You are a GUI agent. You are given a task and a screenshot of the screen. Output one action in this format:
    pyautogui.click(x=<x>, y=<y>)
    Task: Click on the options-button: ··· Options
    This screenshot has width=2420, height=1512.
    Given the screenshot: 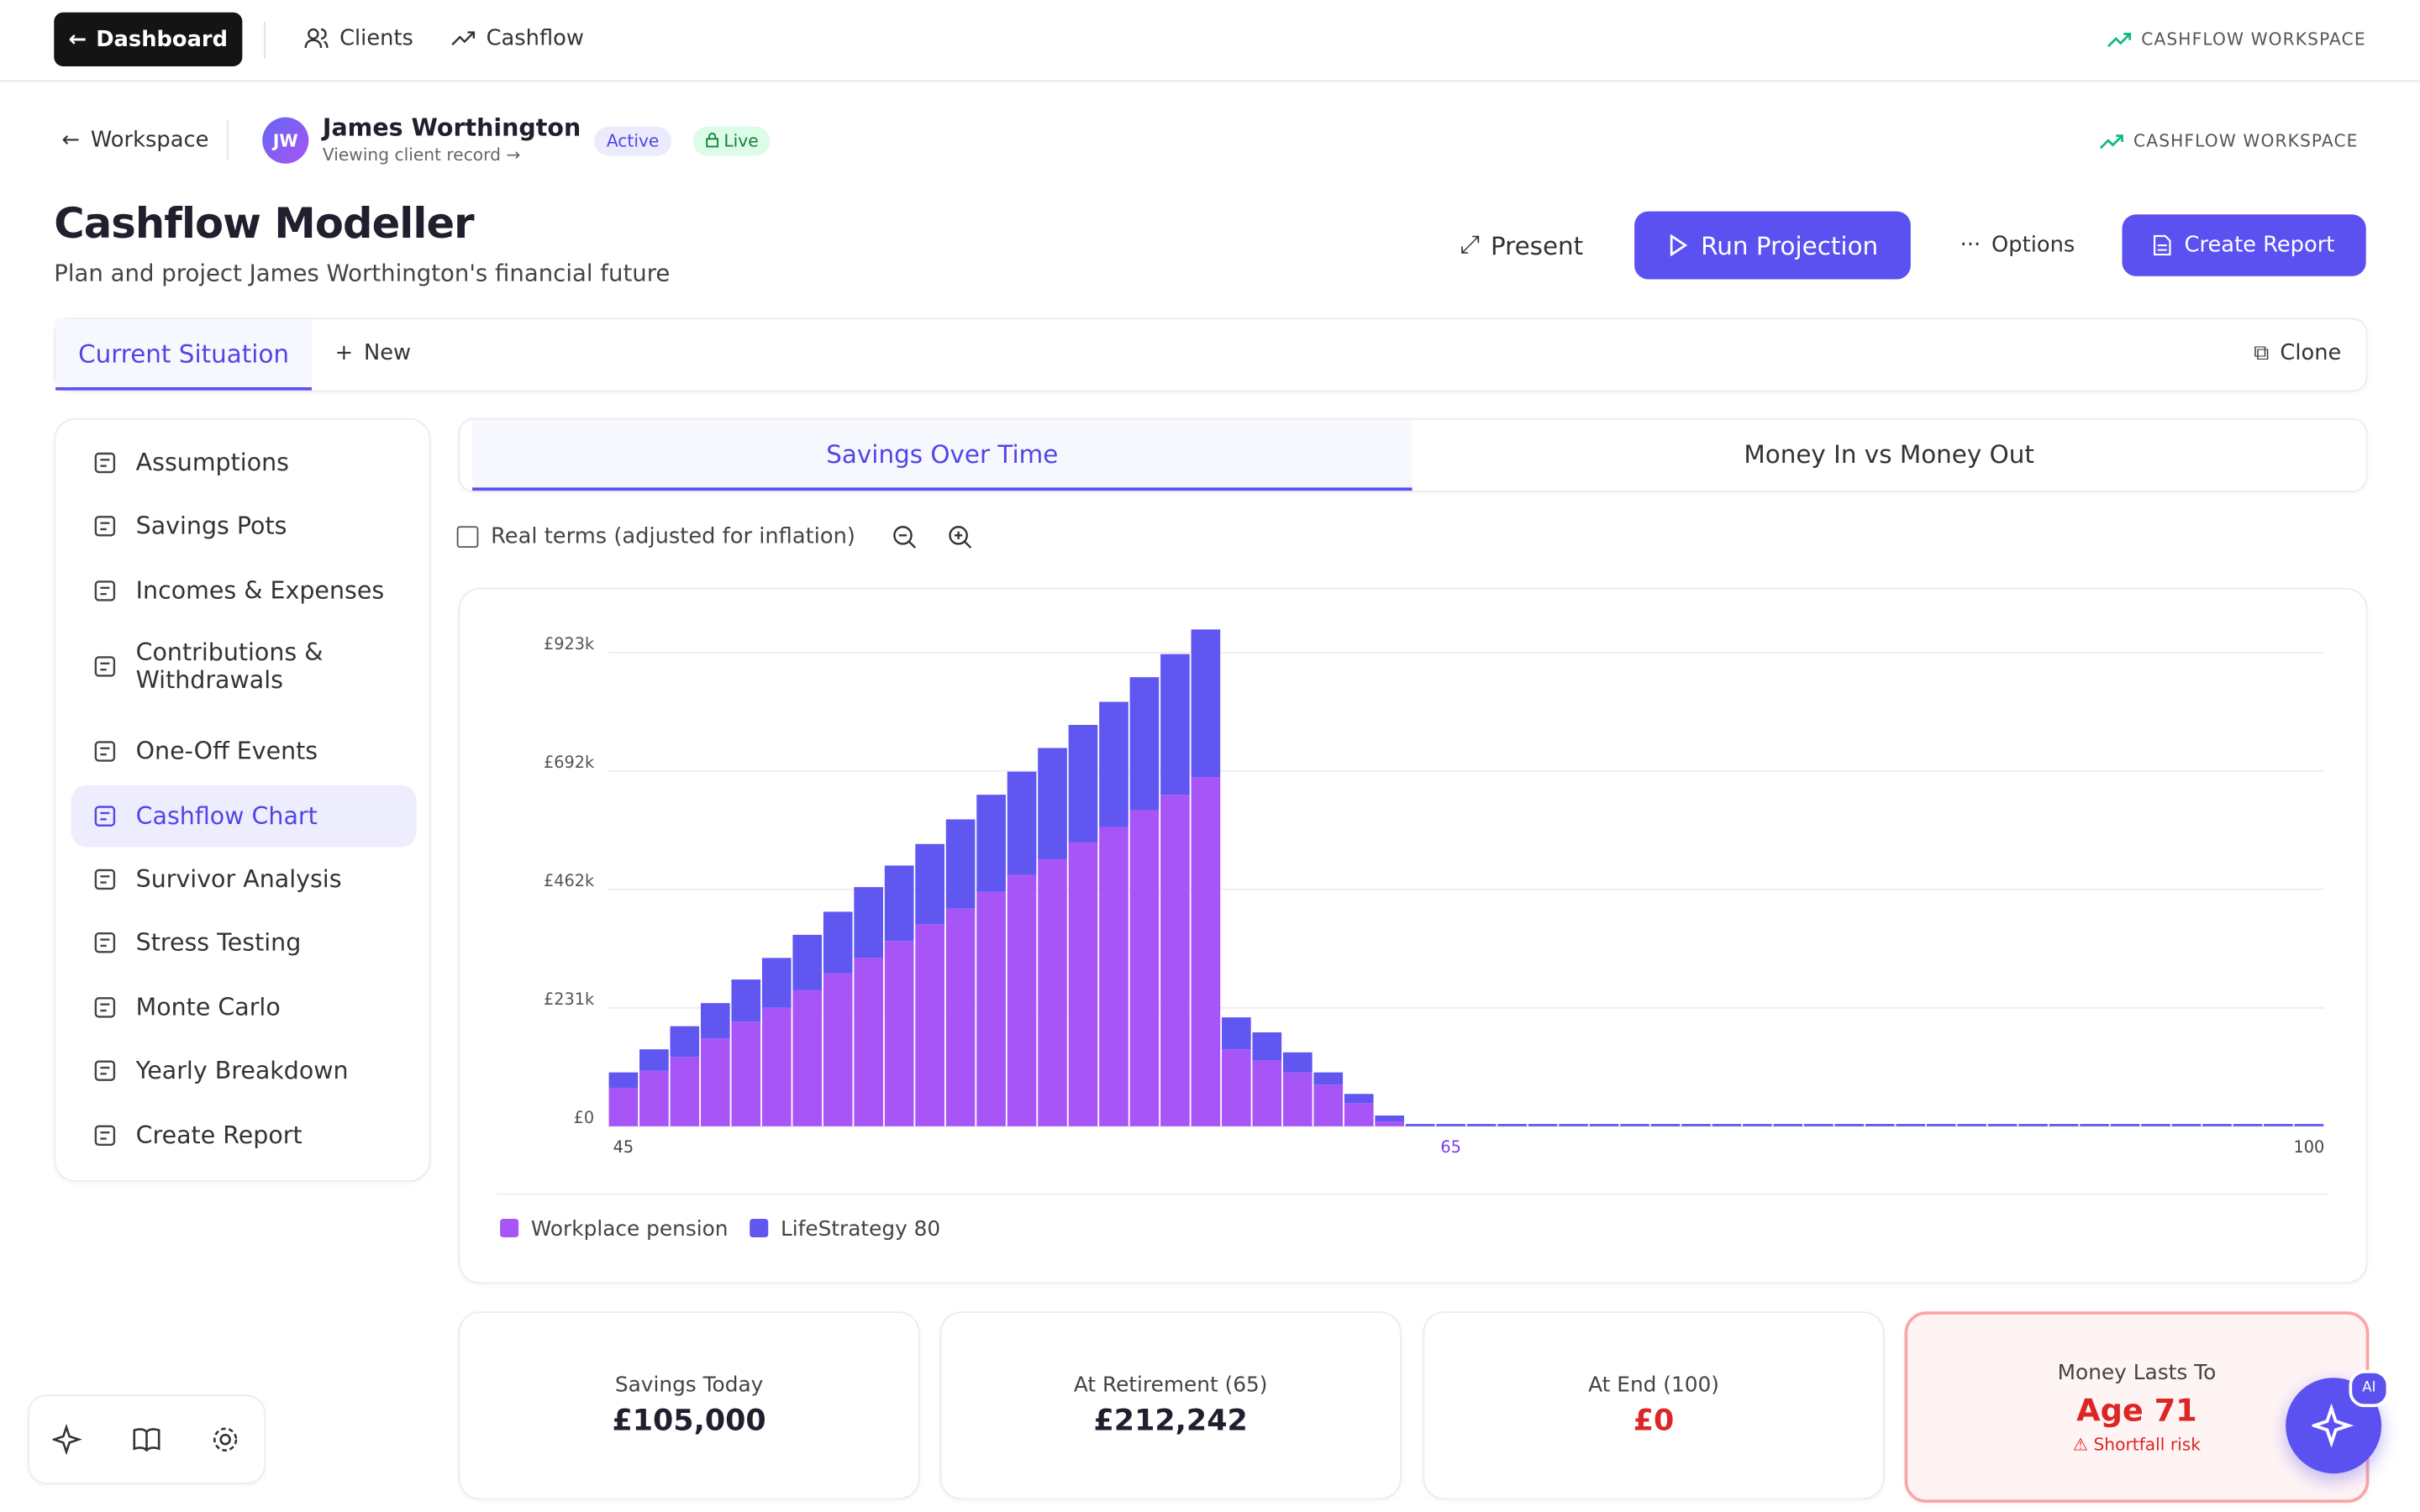 What is the action you would take?
    pyautogui.click(x=2017, y=245)
    